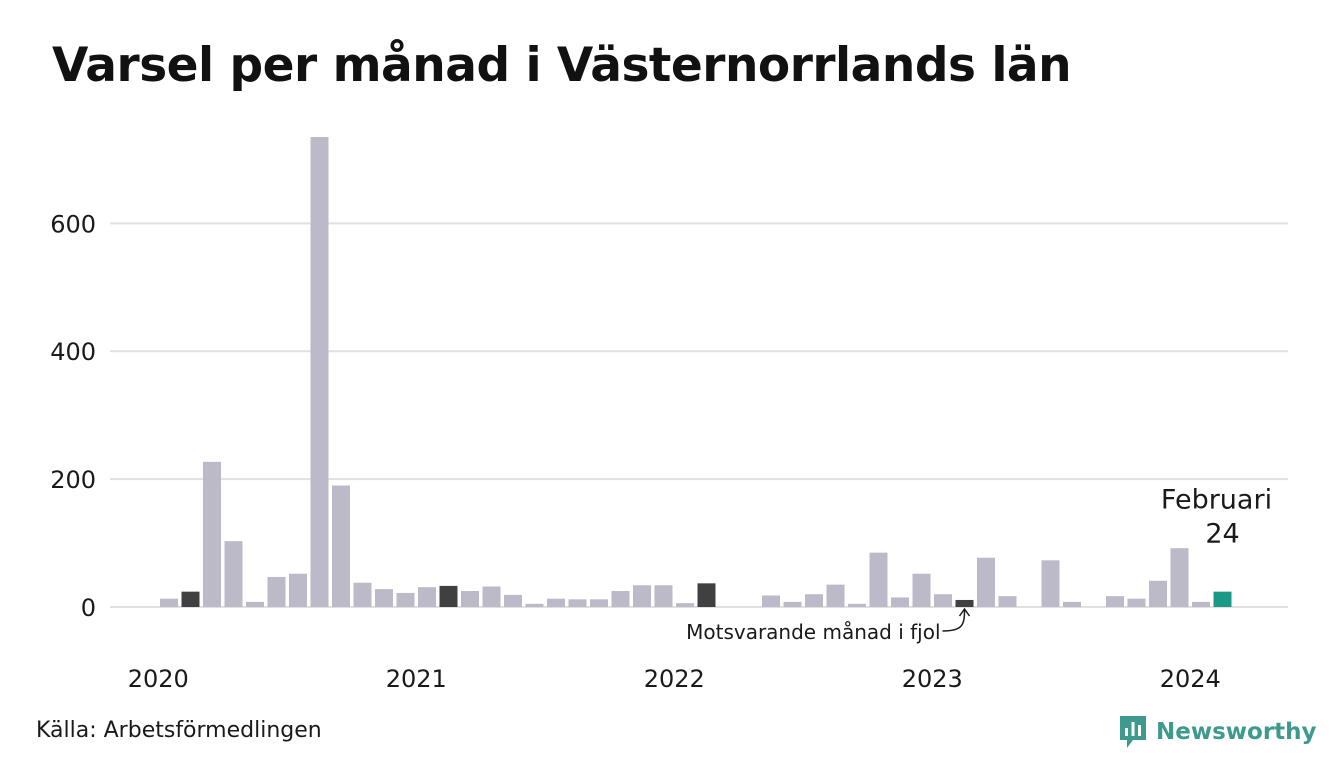 The image size is (1340, 780). I want to click on x-tick-label: 2020, so click(158, 679).